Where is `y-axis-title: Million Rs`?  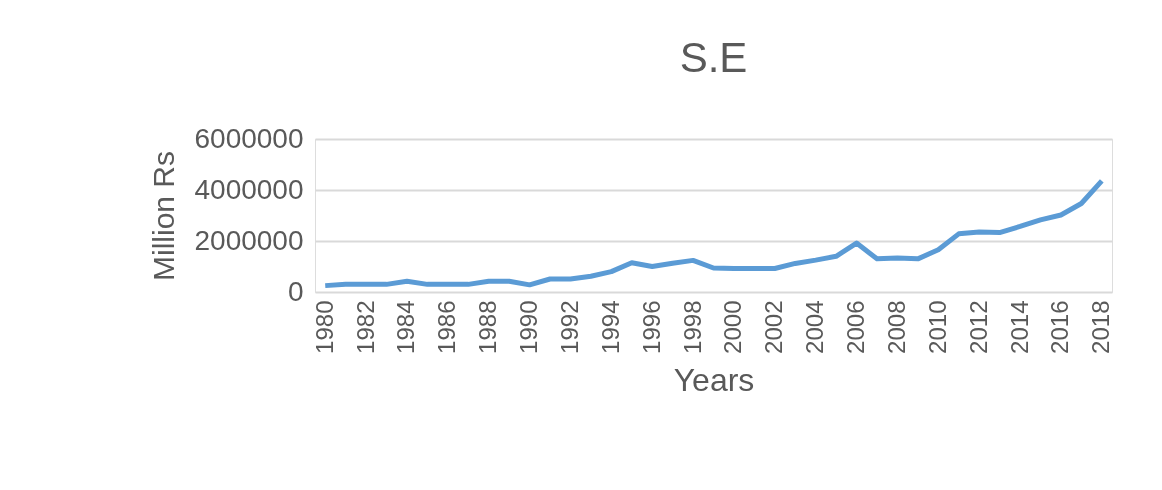
y-axis-title: Million Rs is located at coordinates (164, 216).